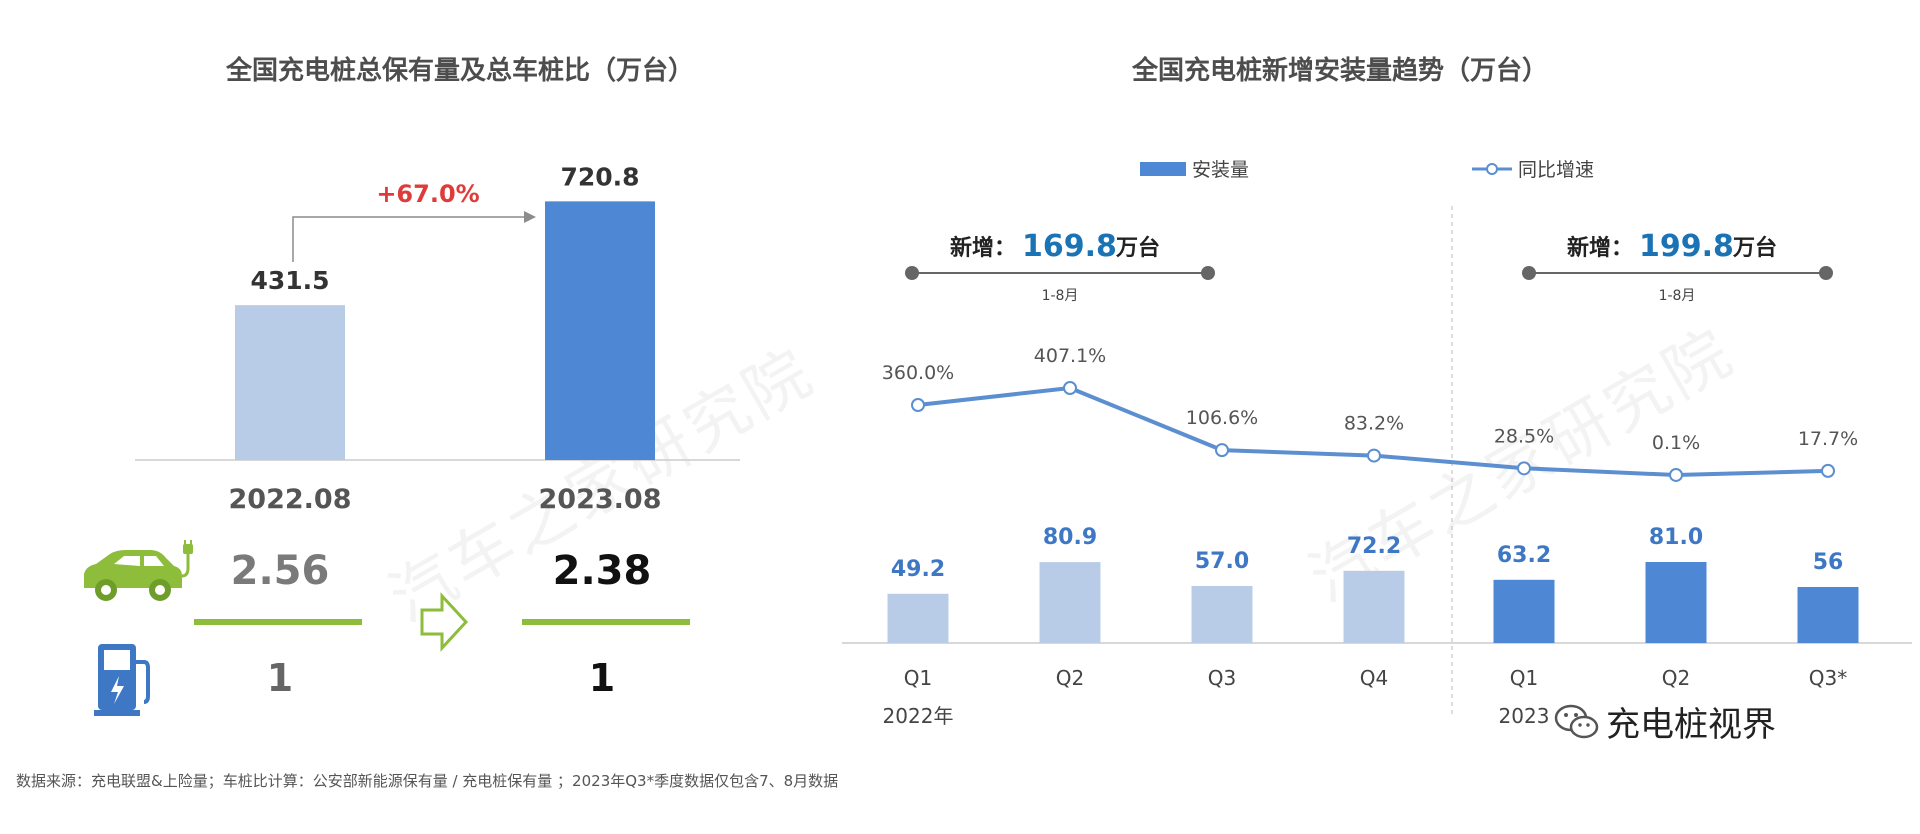  I want to click on left-value-label-2022-08: 431.5, so click(289, 280).